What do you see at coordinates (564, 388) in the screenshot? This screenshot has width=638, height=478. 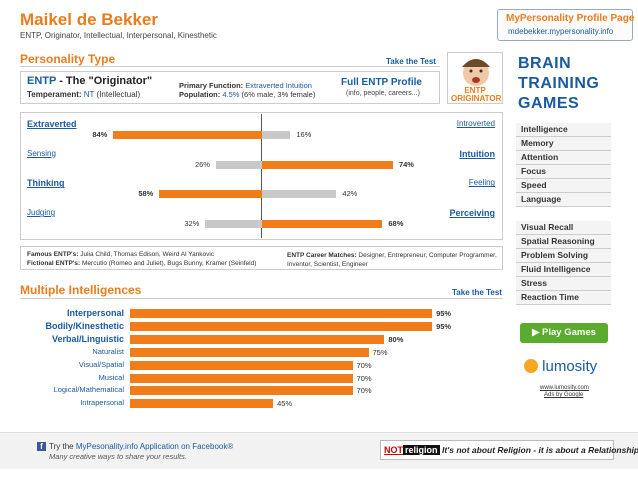 I see `lumosity-url: www.lumosity.com` at bounding box center [564, 388].